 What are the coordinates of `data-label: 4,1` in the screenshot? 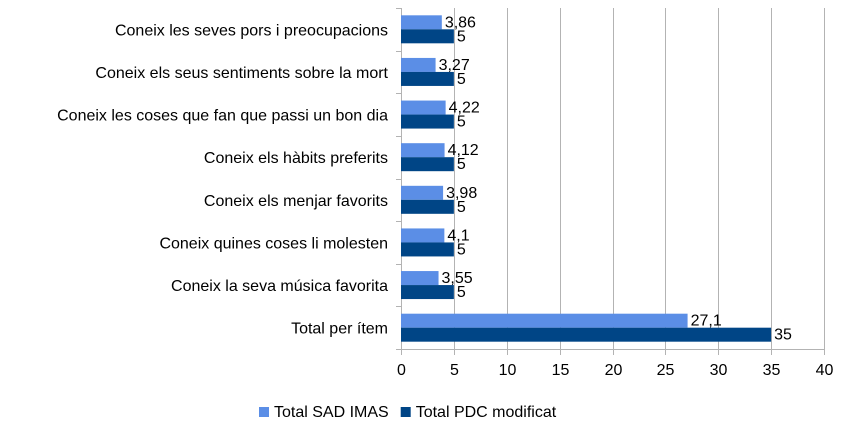 It's located at (458, 235).